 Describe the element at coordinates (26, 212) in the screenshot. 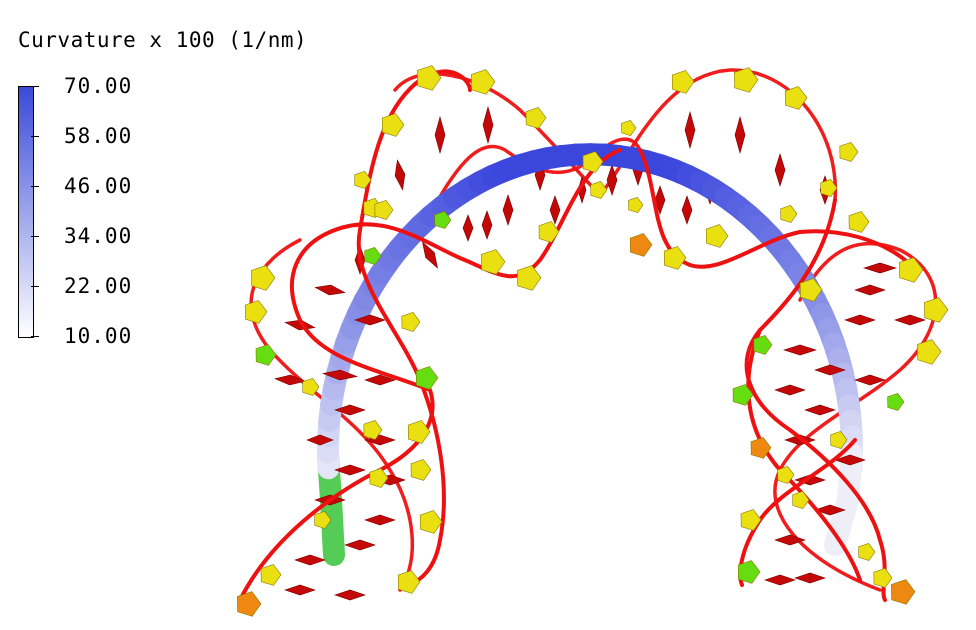

I see `curvature-colorbar` at that location.